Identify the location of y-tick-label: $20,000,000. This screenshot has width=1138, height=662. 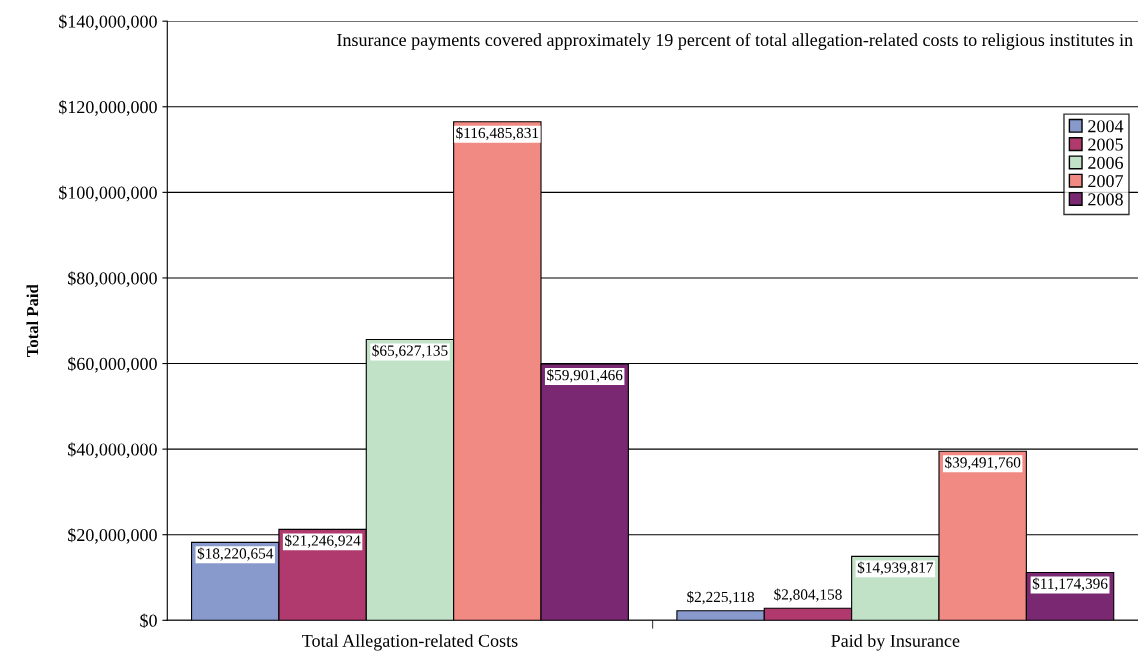
(112, 535).